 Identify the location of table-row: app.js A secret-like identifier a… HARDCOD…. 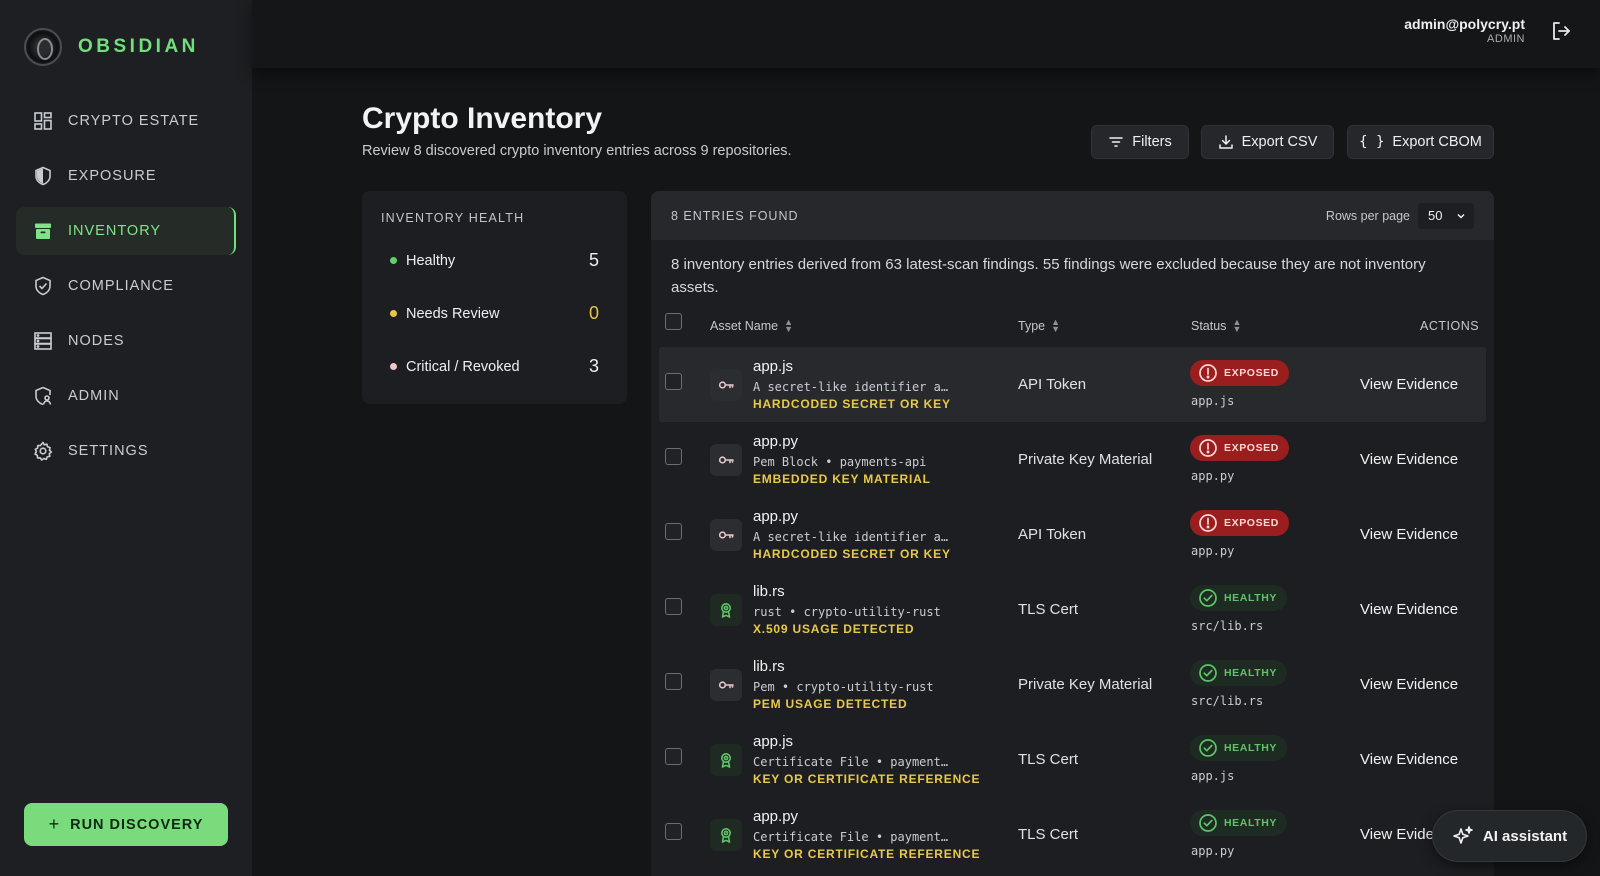
(1072, 384).